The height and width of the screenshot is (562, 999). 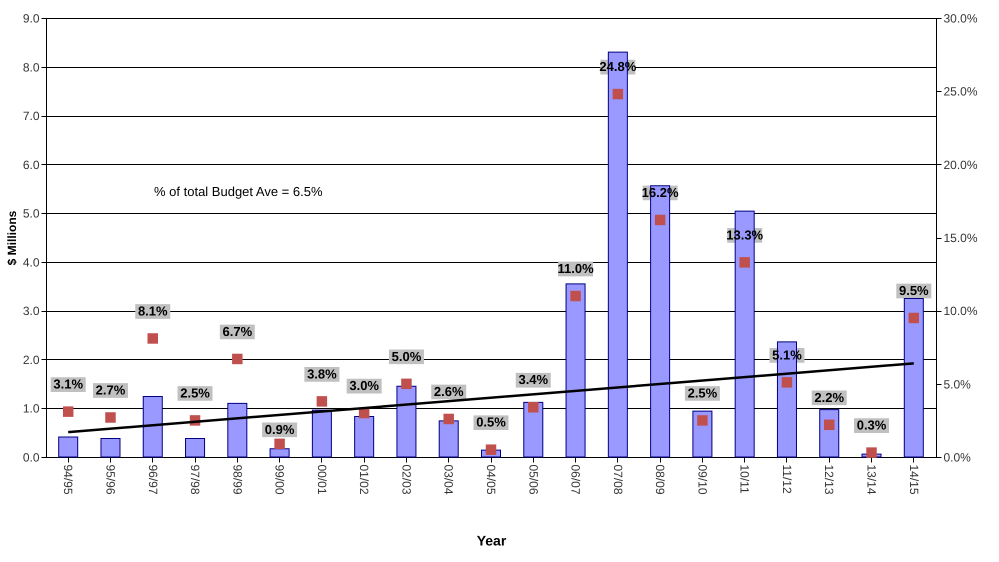 What do you see at coordinates (31, 311) in the screenshot?
I see `y-tick-label: 3.0` at bounding box center [31, 311].